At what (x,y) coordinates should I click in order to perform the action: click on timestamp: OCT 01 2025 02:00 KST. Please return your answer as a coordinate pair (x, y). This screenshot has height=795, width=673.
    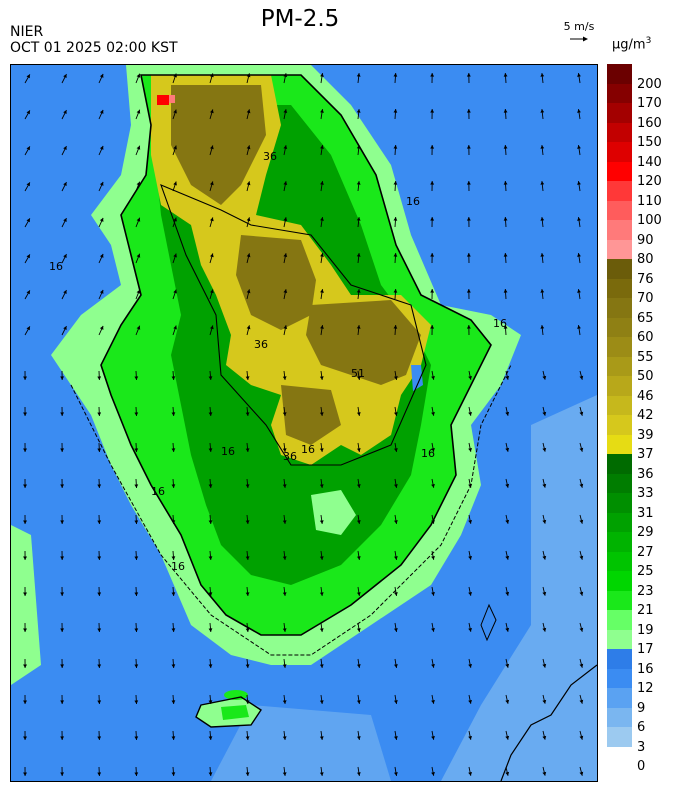
    Looking at the image, I should click on (94, 48).